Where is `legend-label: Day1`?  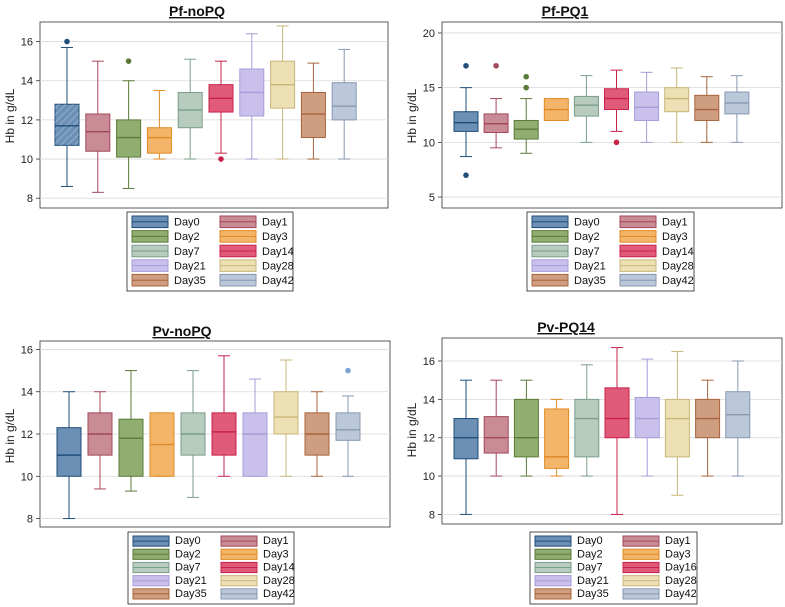 legend-label: Day1 is located at coordinates (678, 541).